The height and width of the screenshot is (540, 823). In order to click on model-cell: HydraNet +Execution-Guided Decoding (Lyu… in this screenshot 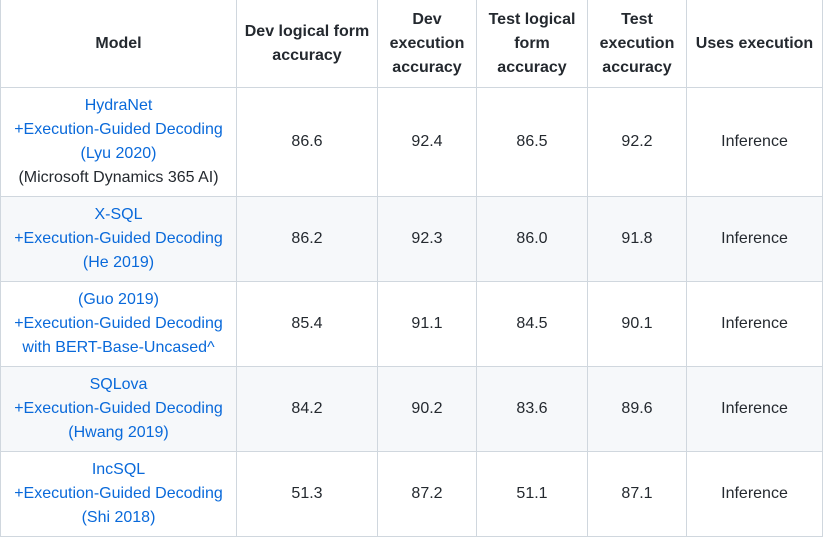, I will do `click(118, 142)`.